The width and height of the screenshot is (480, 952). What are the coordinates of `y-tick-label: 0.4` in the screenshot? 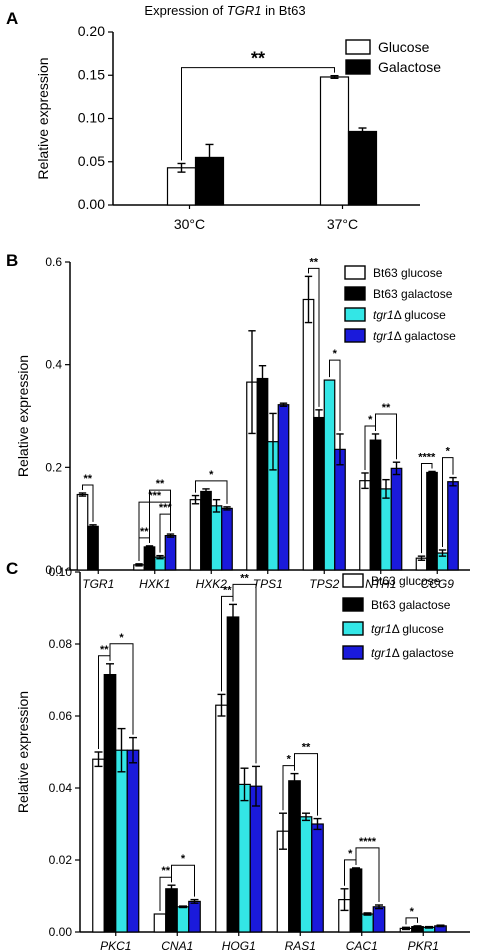 It's located at (53, 365).